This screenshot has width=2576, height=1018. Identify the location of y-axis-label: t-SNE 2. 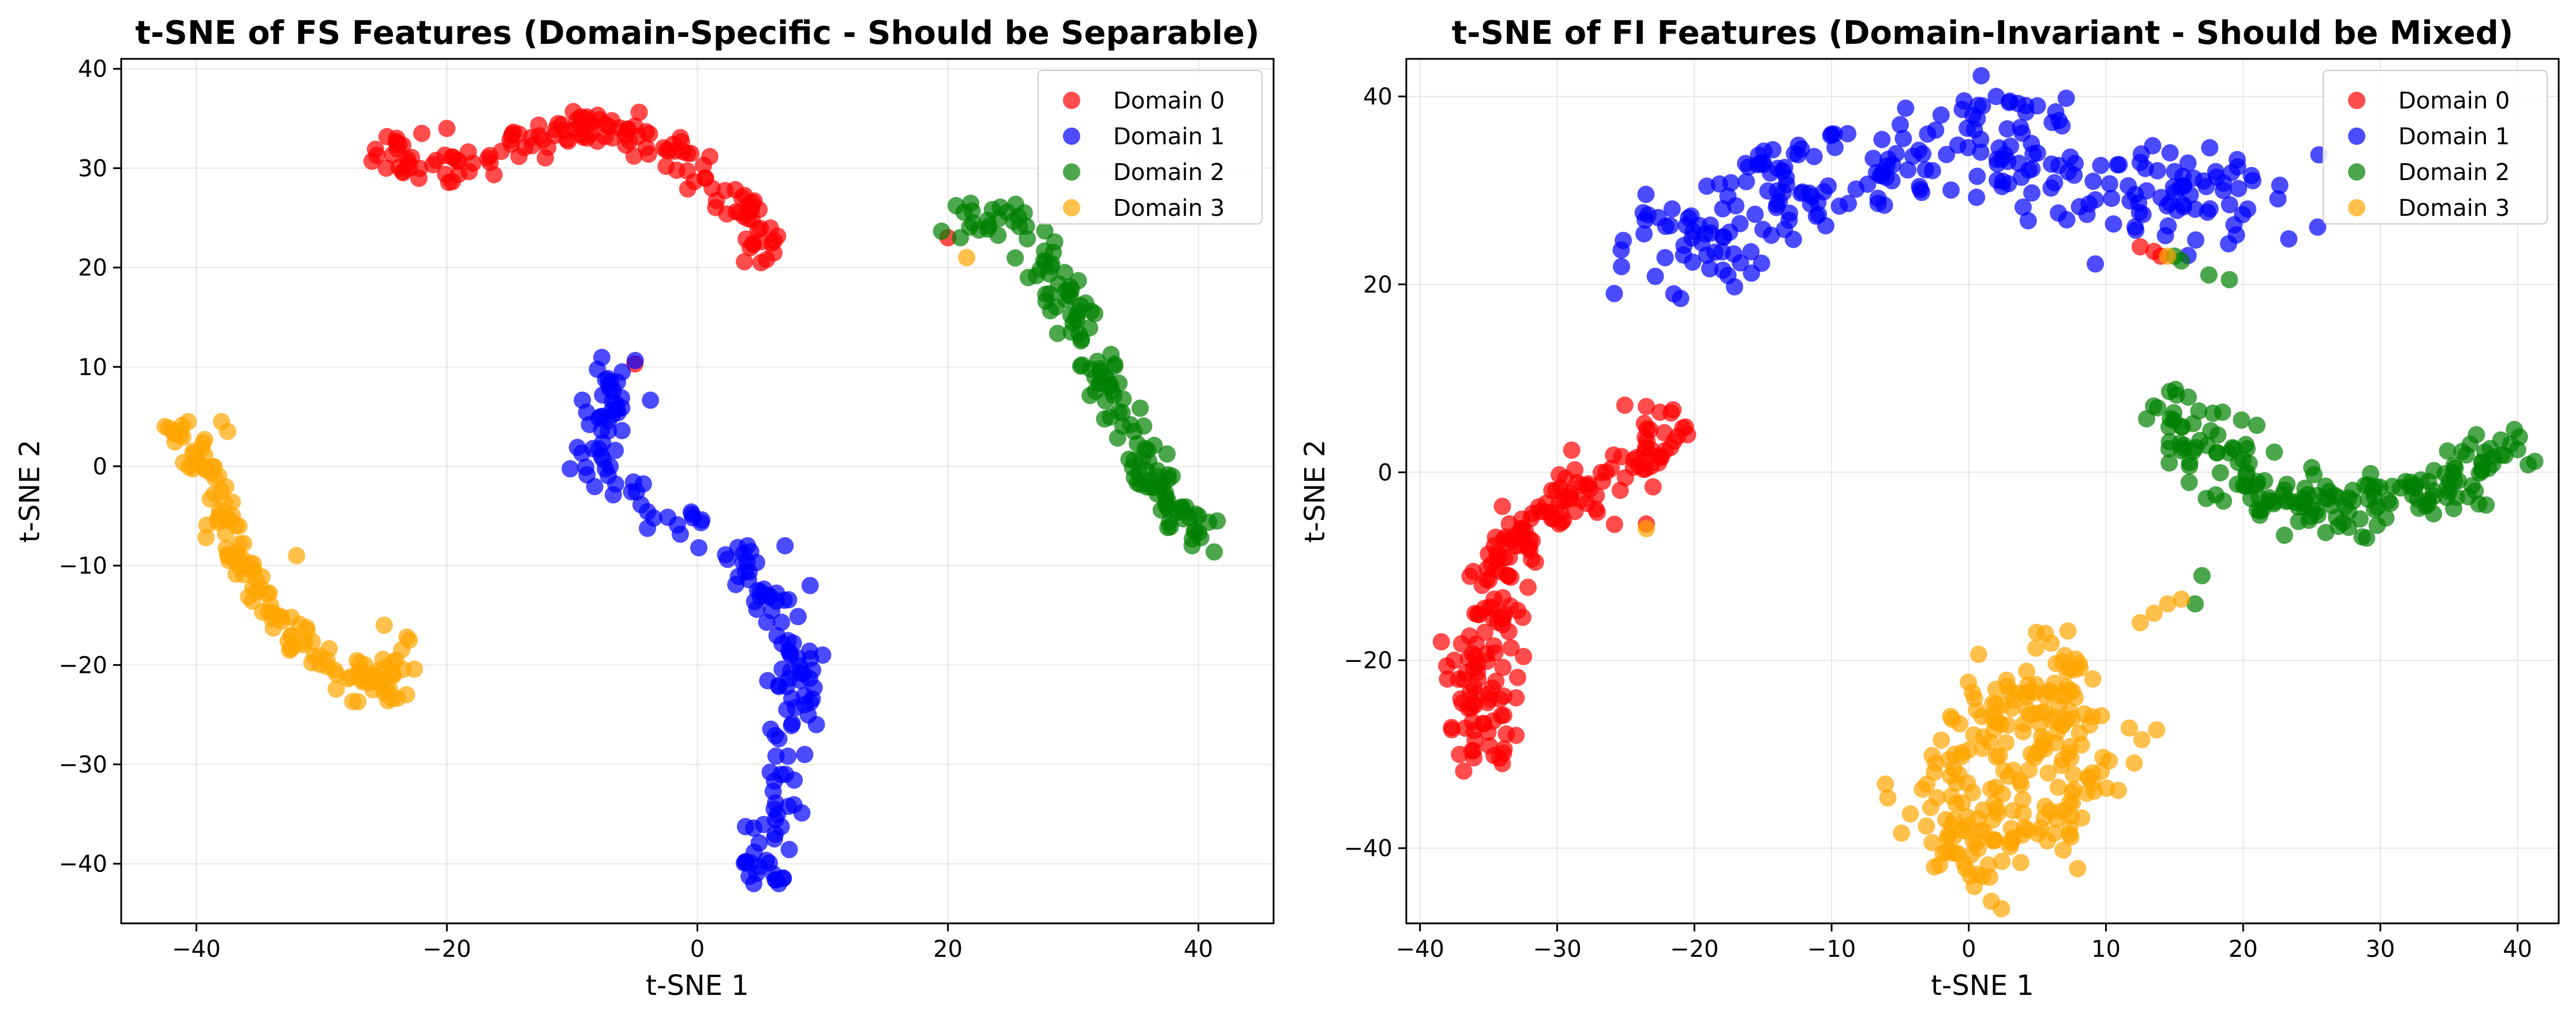
(30, 491).